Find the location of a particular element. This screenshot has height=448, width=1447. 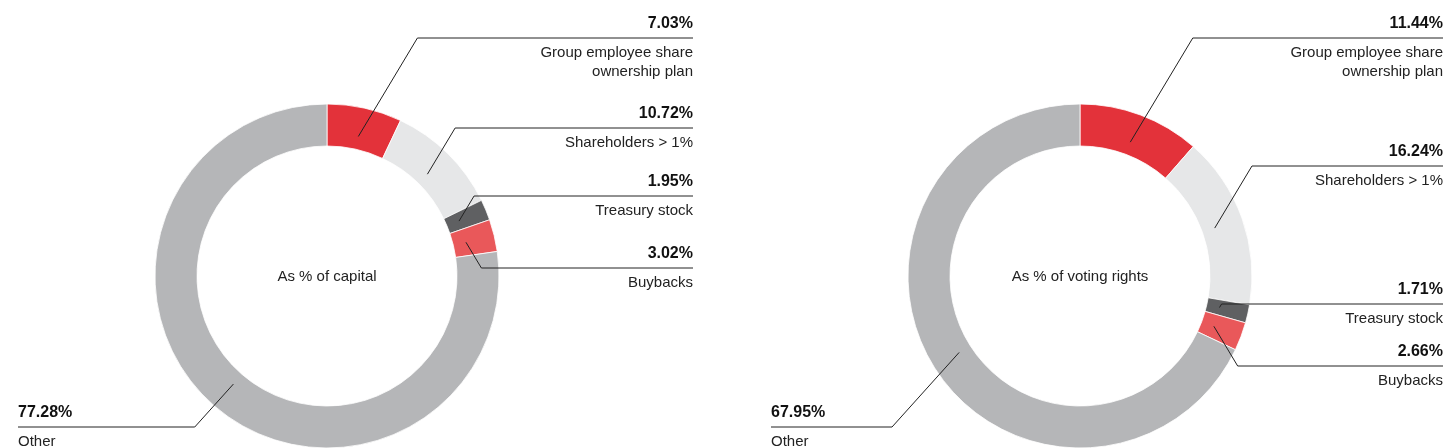

data-label: 1.71% is located at coordinates (1420, 288).